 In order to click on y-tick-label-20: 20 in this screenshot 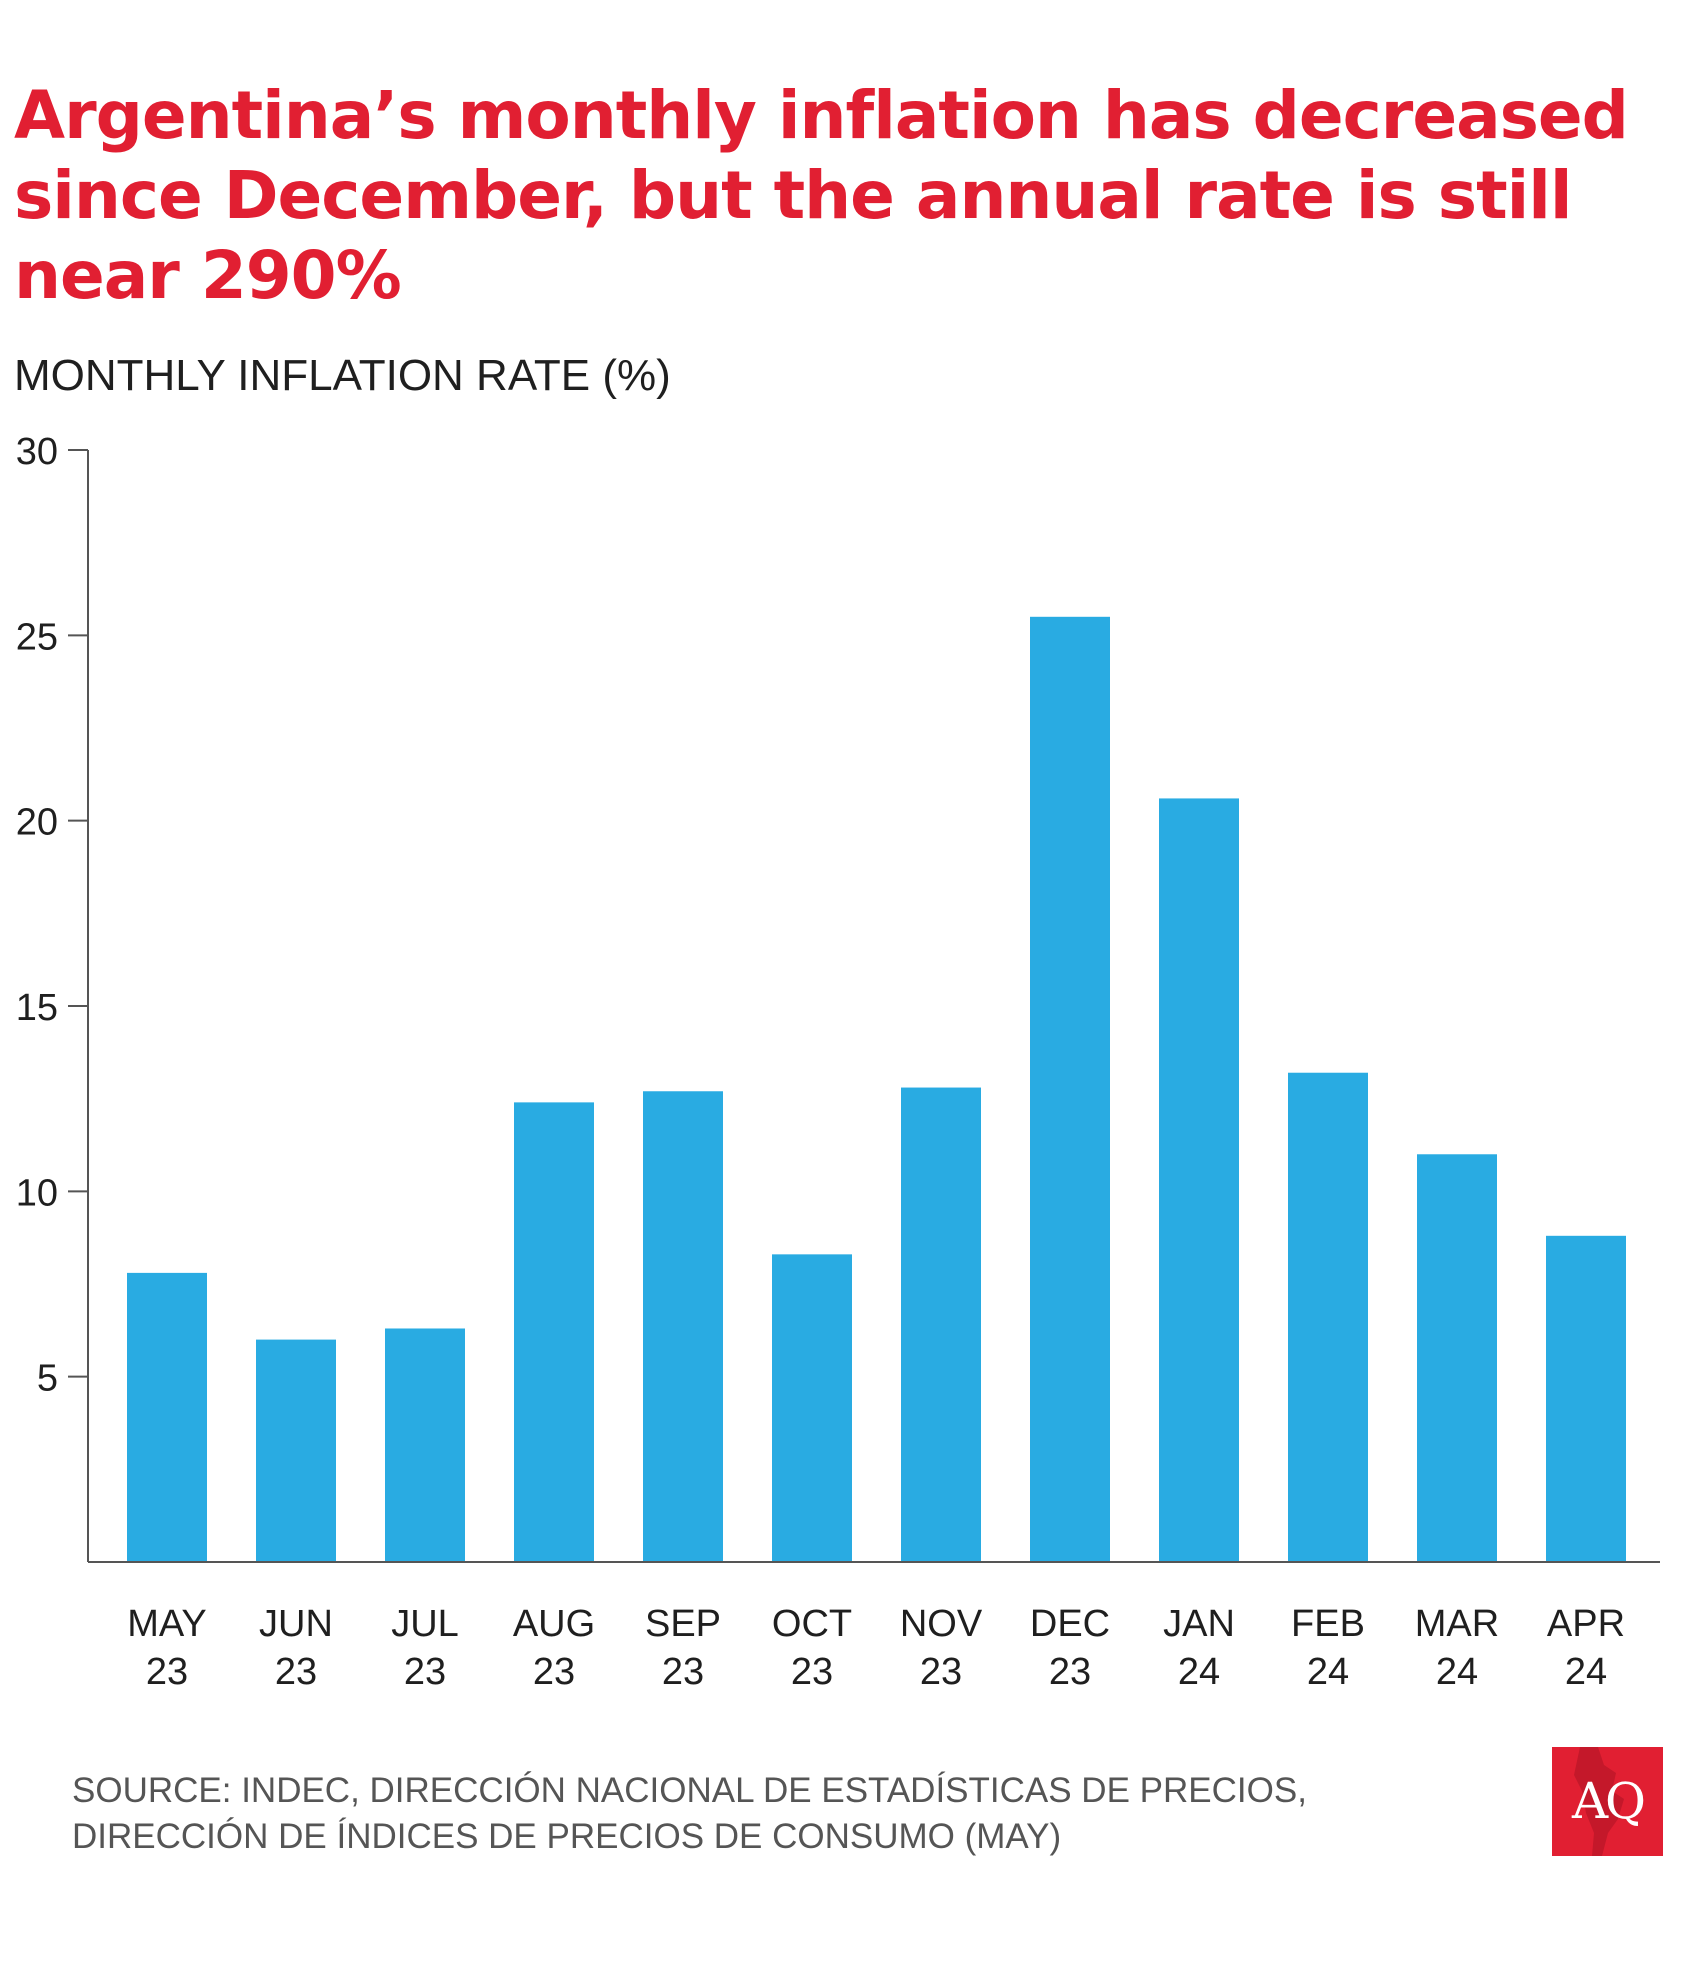, I will do `click(37, 823)`.